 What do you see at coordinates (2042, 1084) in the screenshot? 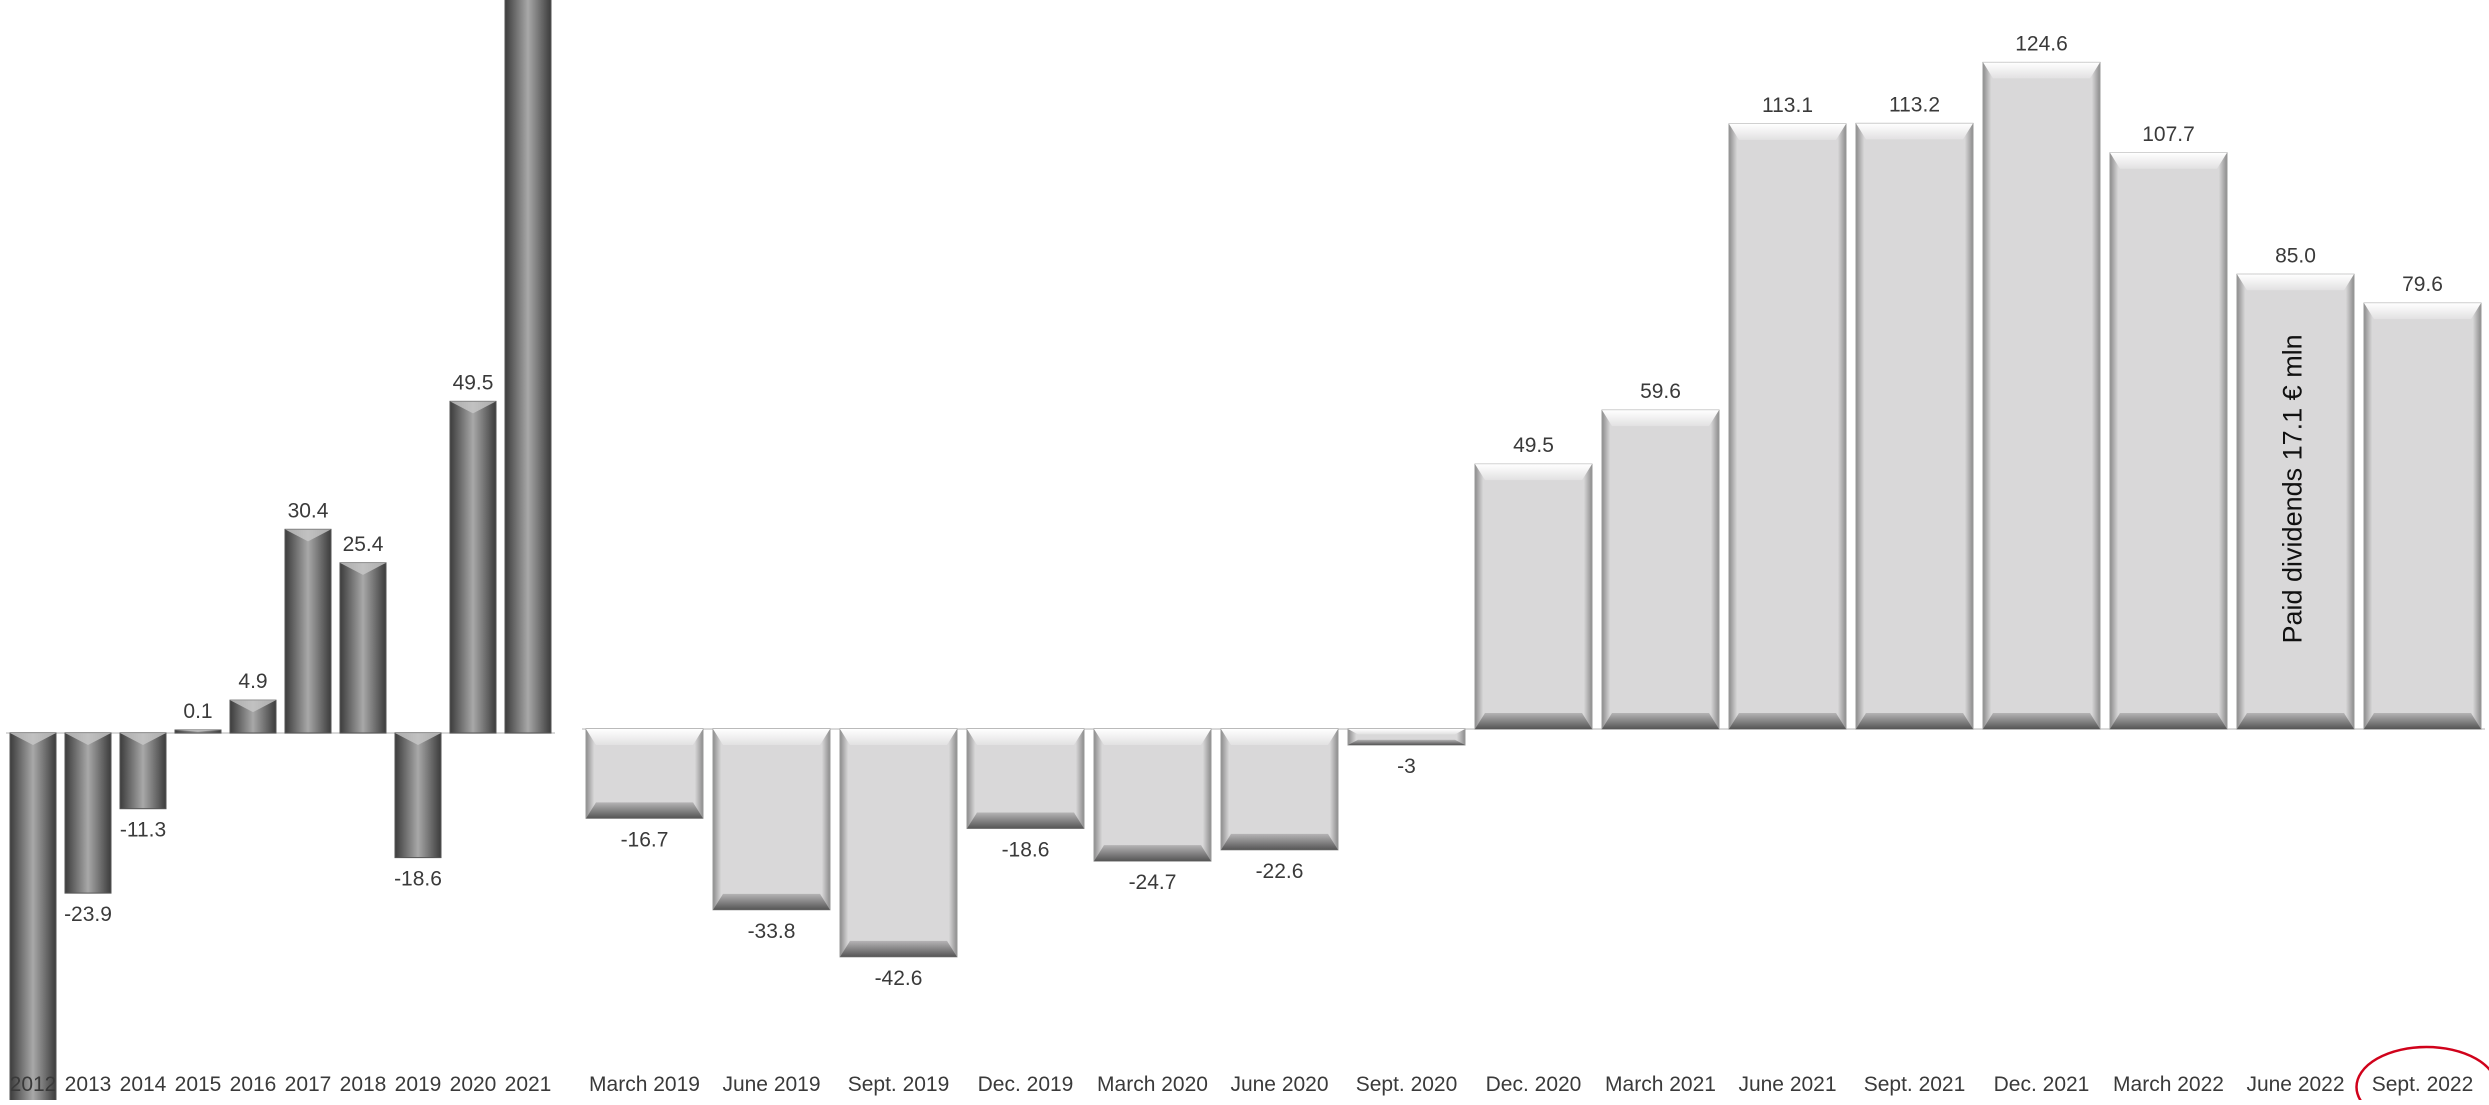
I see `category-label: Dec. 2021` at bounding box center [2042, 1084].